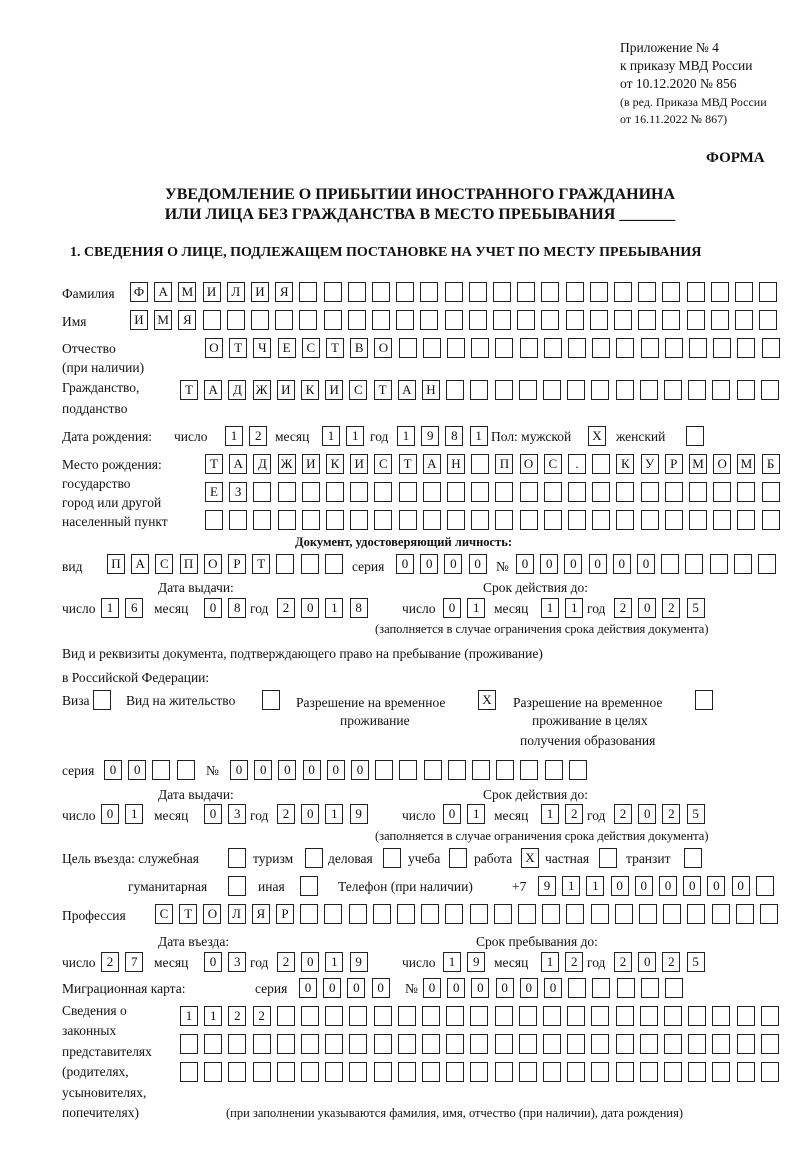  What do you see at coordinates (334, 814) in the screenshot?
I see `cell-right-issue-year: 1` at bounding box center [334, 814].